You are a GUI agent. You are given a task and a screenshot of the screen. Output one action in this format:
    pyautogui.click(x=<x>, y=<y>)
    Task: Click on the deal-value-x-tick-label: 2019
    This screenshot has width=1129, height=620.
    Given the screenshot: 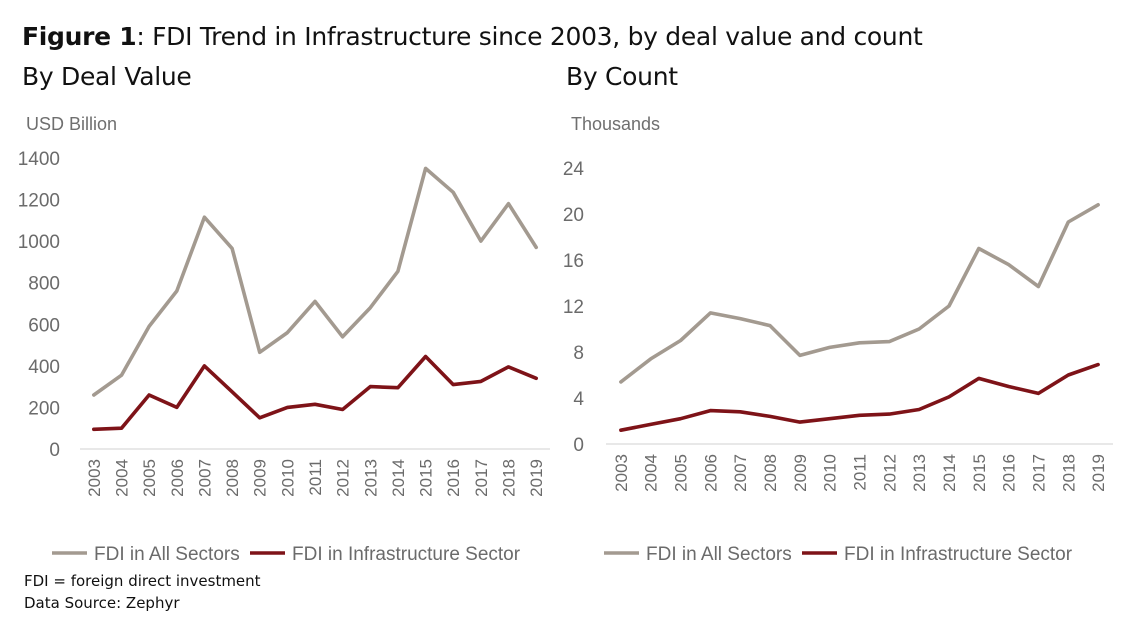 What is the action you would take?
    pyautogui.click(x=536, y=478)
    